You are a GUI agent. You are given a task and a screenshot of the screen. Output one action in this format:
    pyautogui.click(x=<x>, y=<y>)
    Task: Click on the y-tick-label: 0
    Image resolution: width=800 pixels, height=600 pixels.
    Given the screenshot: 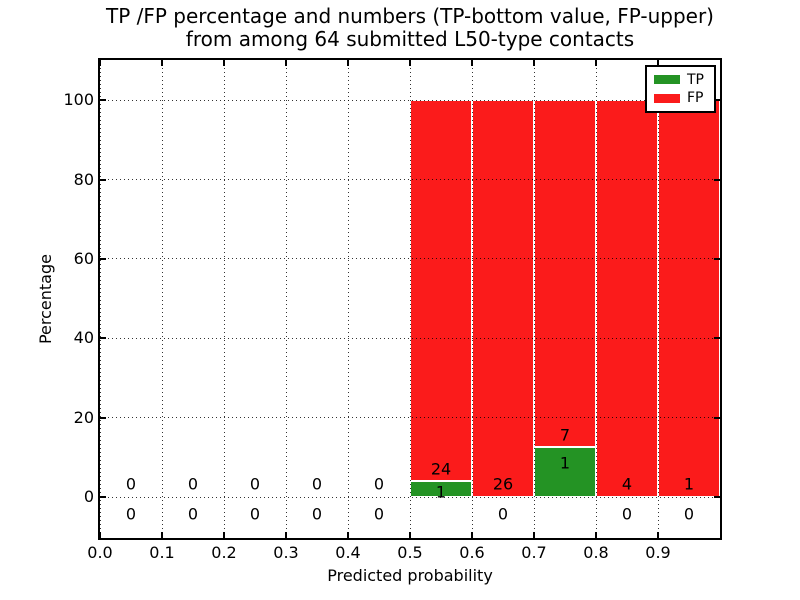 What is the action you would take?
    pyautogui.click(x=88, y=497)
    